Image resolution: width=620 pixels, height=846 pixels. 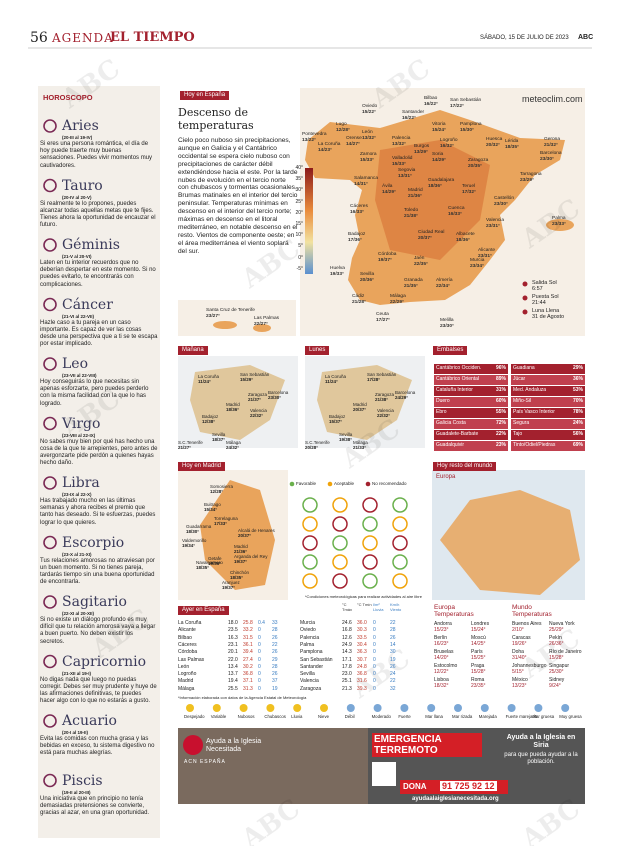 I want to click on icon-label: Lluvia, so click(x=297, y=716).